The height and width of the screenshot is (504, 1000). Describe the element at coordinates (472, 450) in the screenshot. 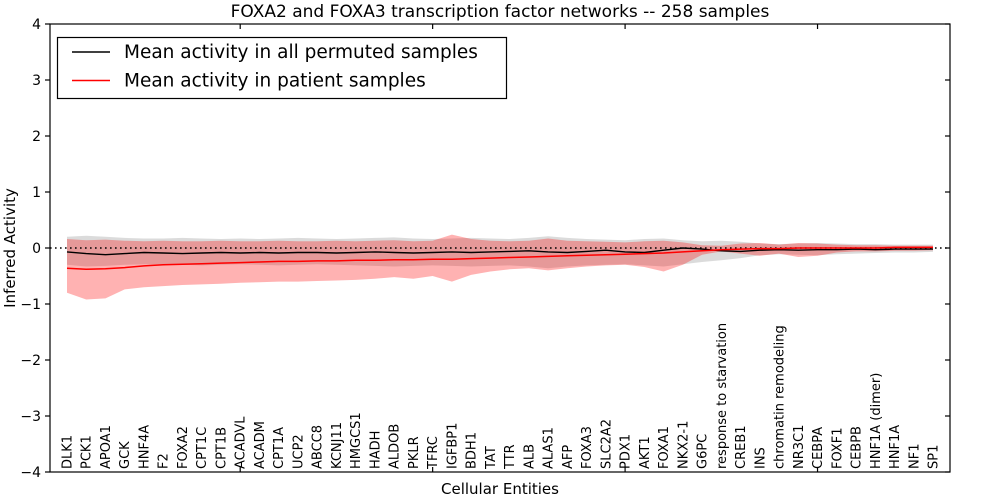

I see `x-category-label: BDH1` at that location.